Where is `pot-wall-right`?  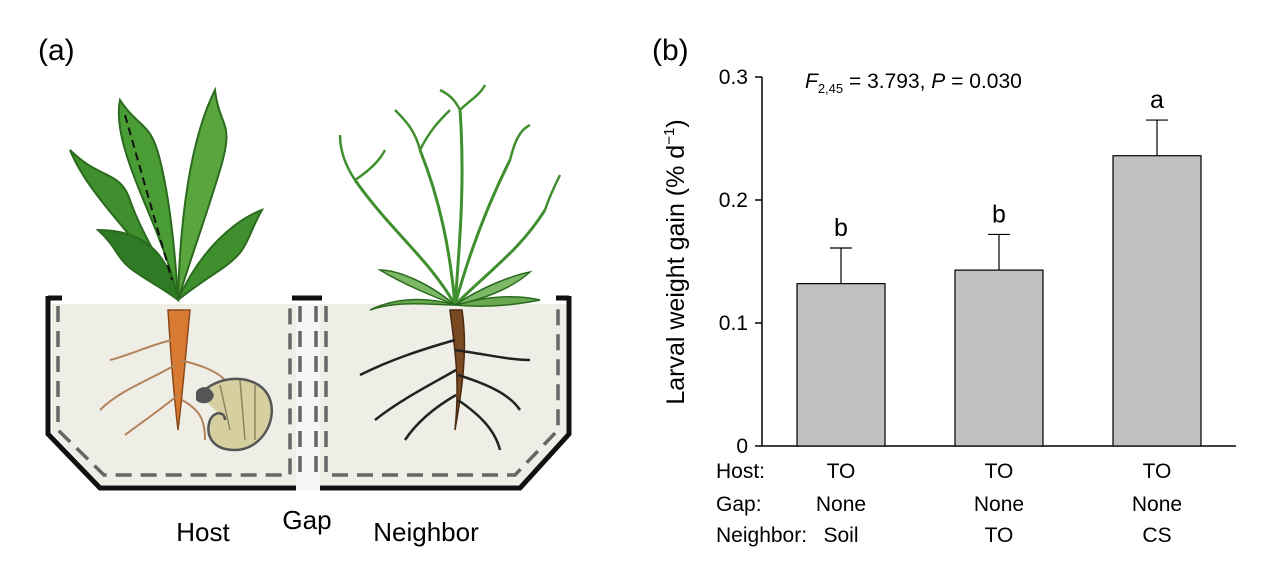 pot-wall-right is located at coordinates (446, 393).